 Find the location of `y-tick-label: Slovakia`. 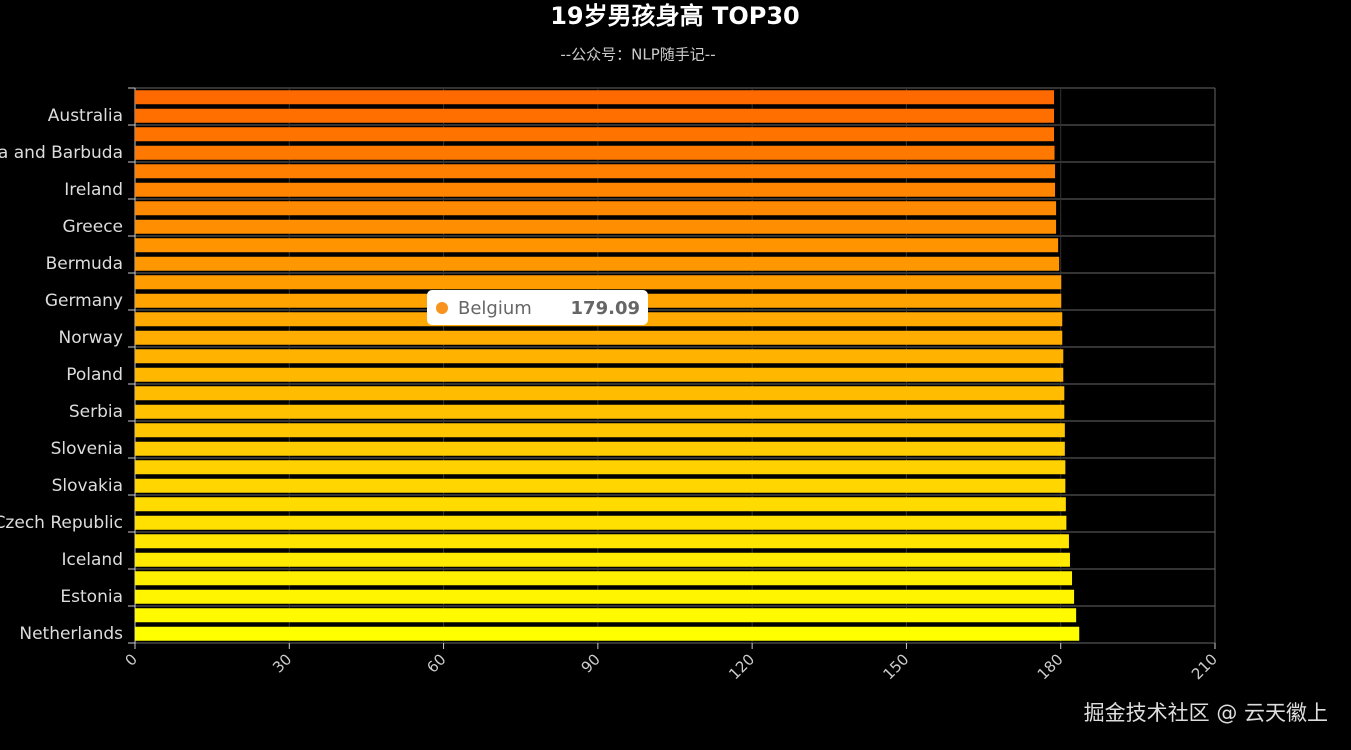

y-tick-label: Slovakia is located at coordinates (87, 486).